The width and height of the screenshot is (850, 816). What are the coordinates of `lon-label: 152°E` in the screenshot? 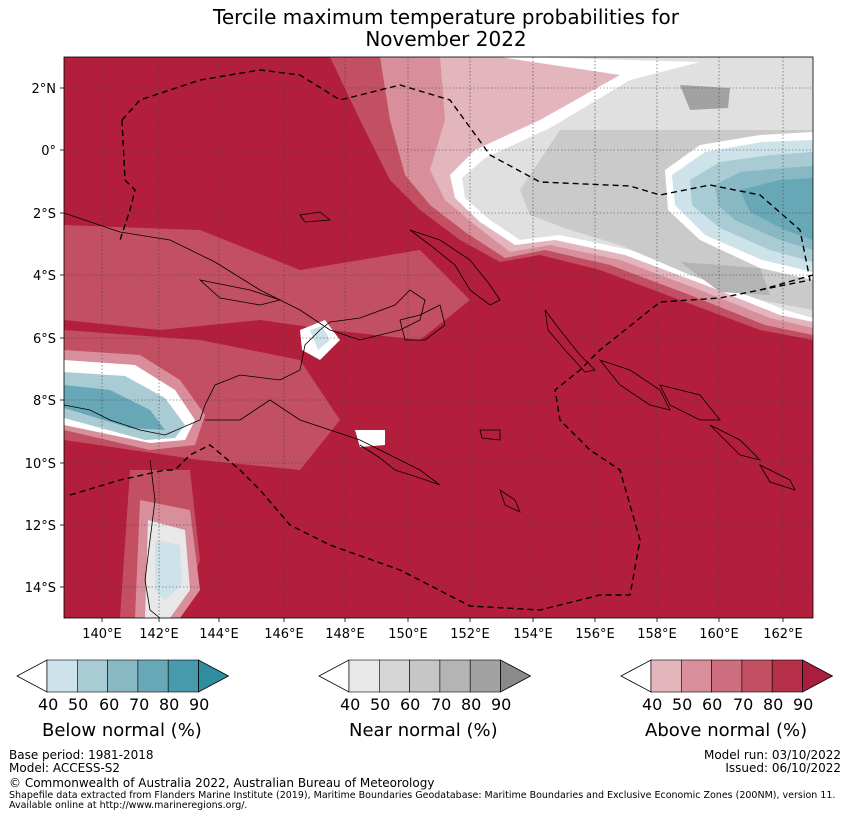 It's located at (470, 634).